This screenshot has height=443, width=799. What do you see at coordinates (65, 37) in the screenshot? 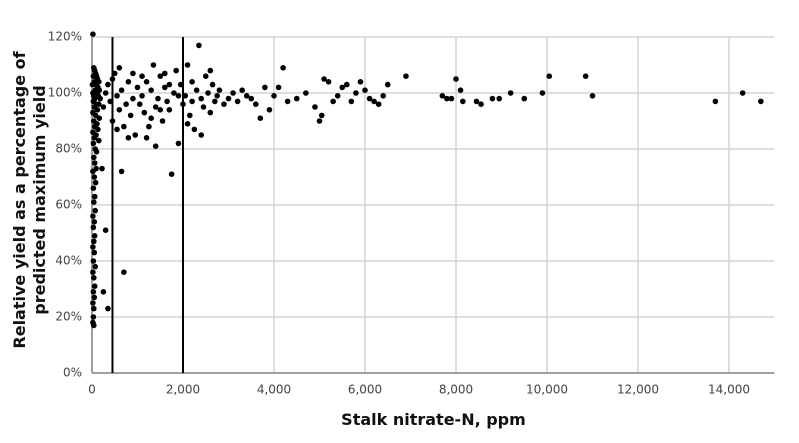
I see `y-tick-label: 120%` at bounding box center [65, 37].